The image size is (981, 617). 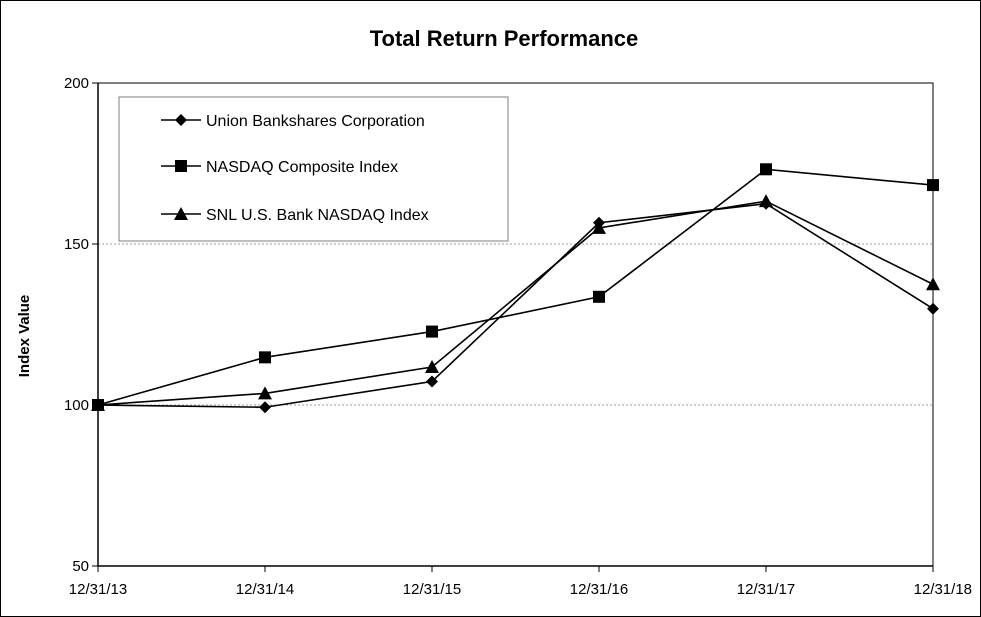 What do you see at coordinates (599, 589) in the screenshot?
I see `x-tick-label-3: 12/31/16` at bounding box center [599, 589].